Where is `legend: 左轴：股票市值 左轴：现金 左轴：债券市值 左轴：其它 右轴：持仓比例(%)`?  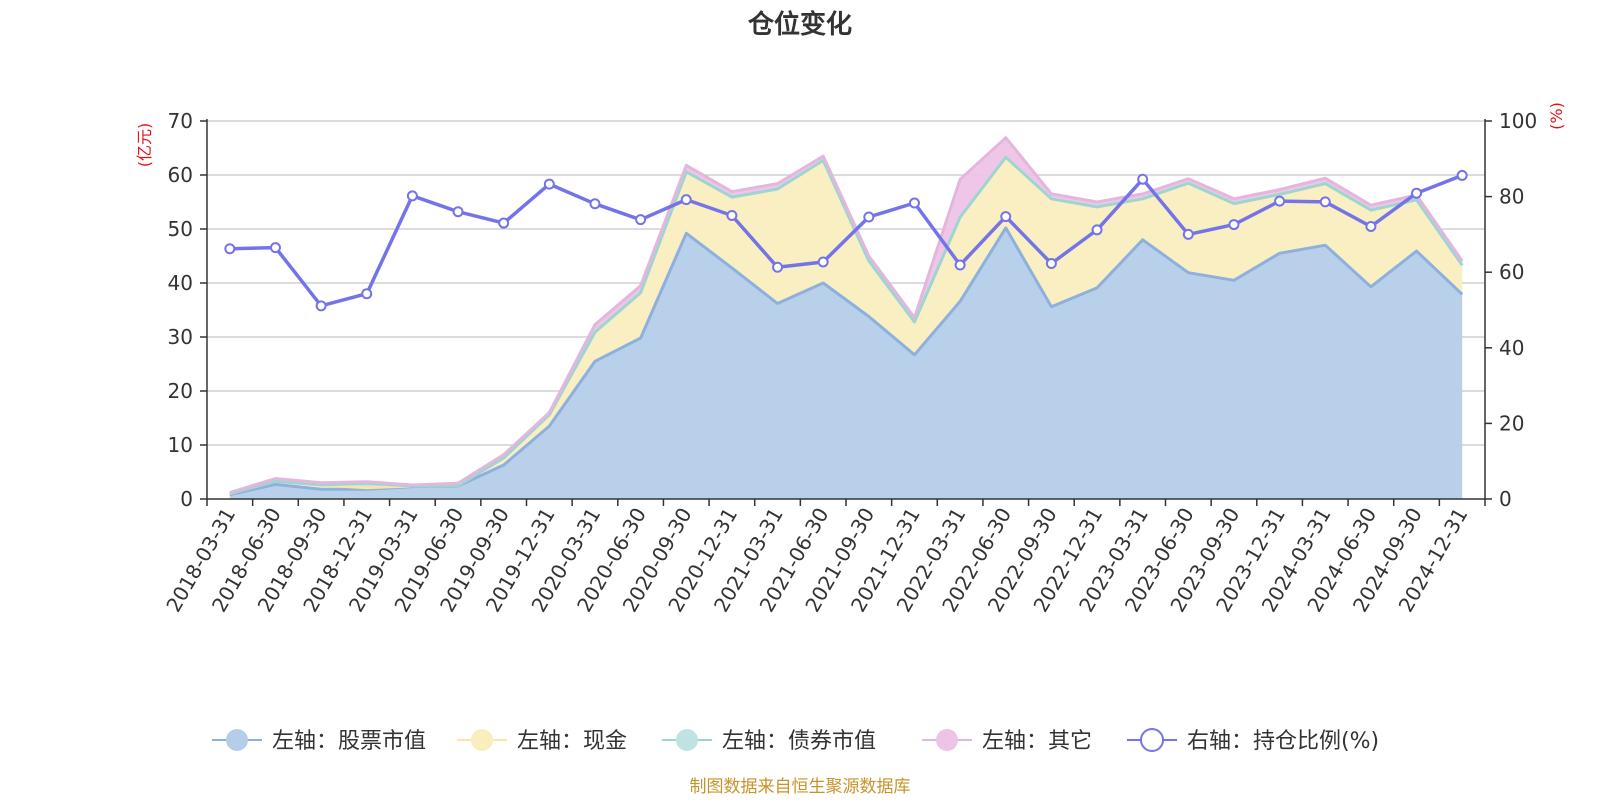
legend: 左轴：股票市值 左轴：现金 左轴：债券市值 左轴：其它 右轴：持仓比例(%) is located at coordinates (795, 741).